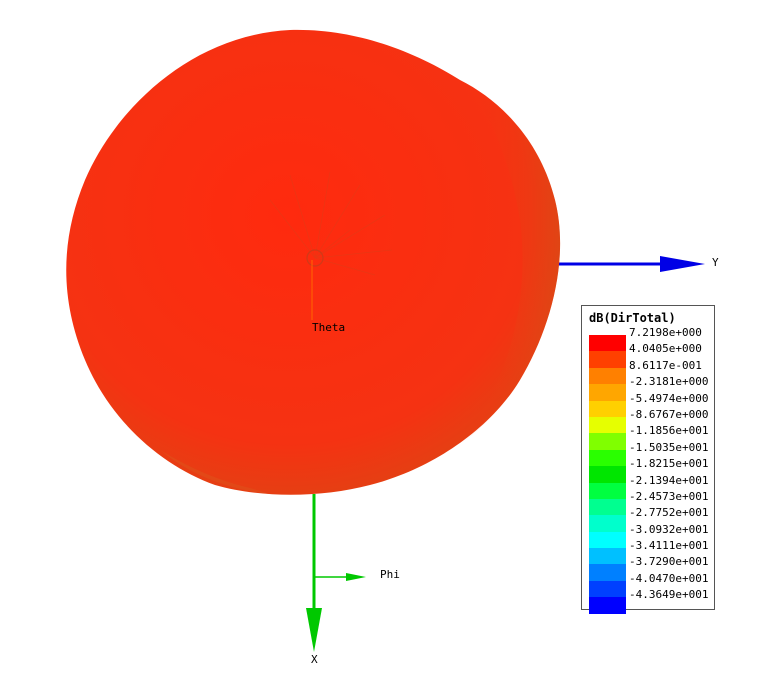 This screenshot has width=779, height=688. I want to click on theta-label: Theta, so click(328, 327).